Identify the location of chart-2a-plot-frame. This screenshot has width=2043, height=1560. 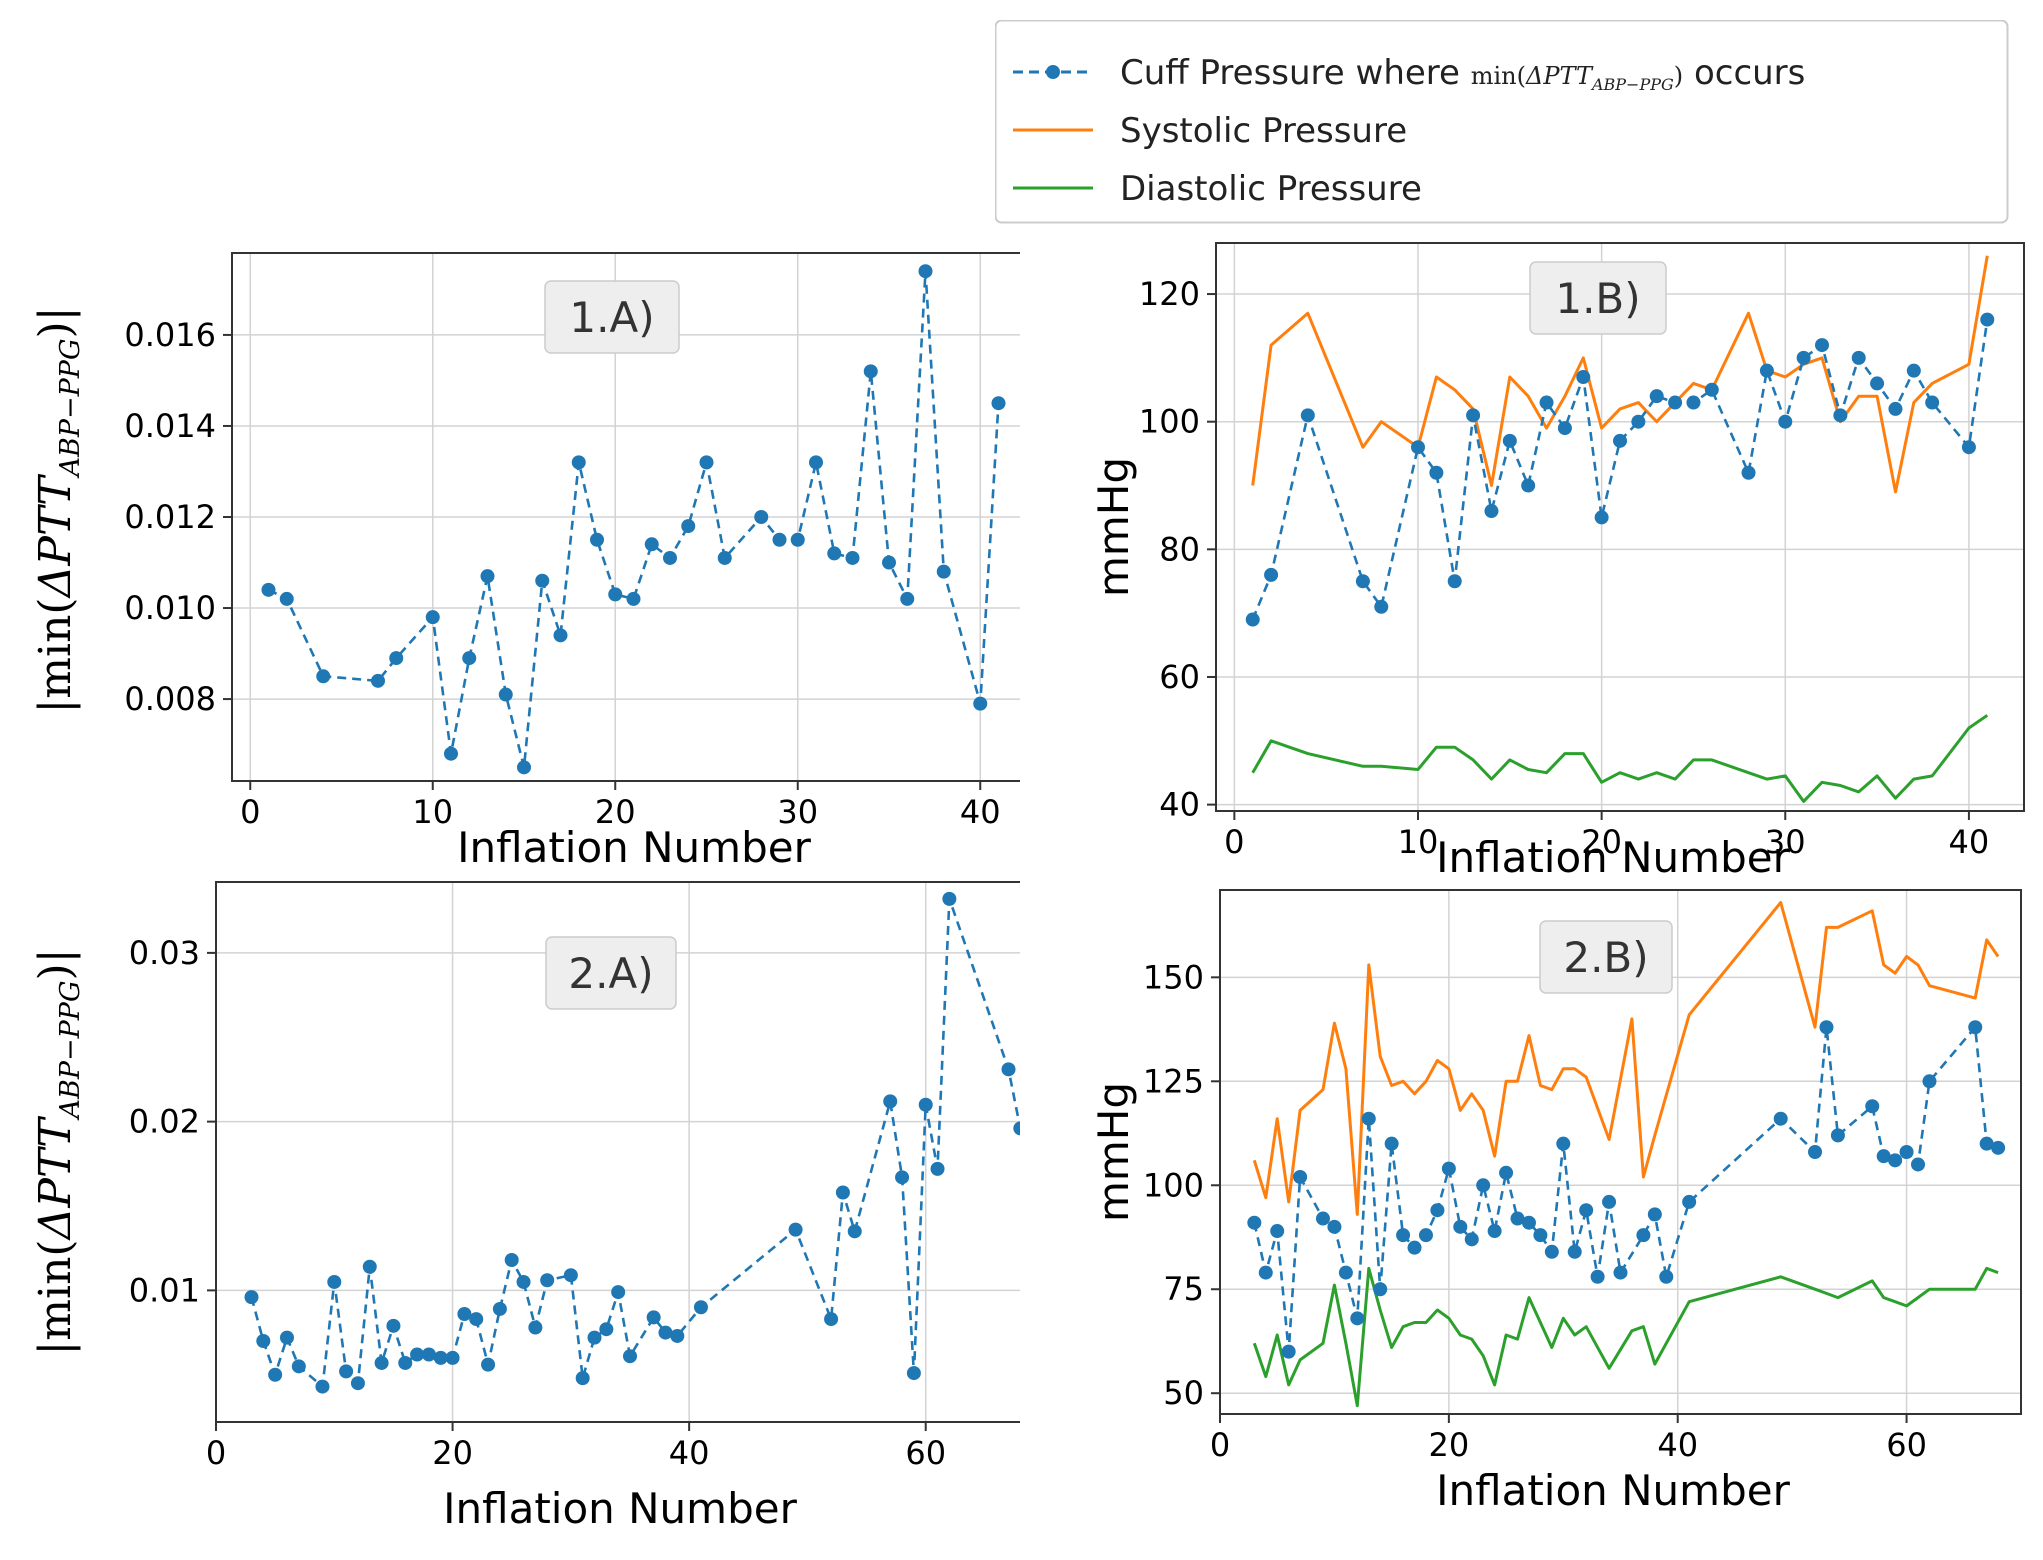
(617, 1152).